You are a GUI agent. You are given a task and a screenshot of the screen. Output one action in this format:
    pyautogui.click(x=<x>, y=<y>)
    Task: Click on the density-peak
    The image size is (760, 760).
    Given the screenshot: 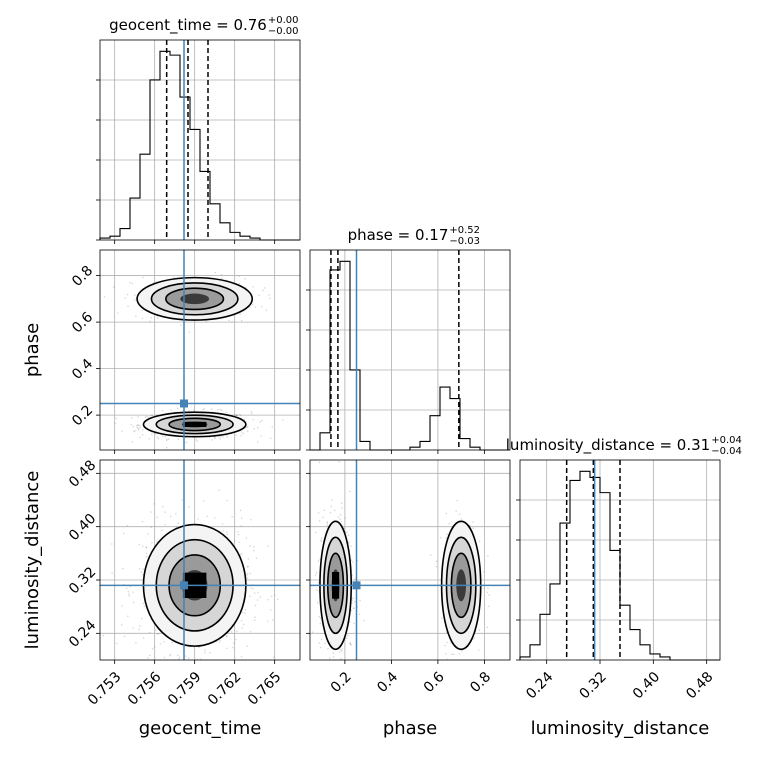 What is the action you would take?
    pyautogui.click(x=194, y=424)
    